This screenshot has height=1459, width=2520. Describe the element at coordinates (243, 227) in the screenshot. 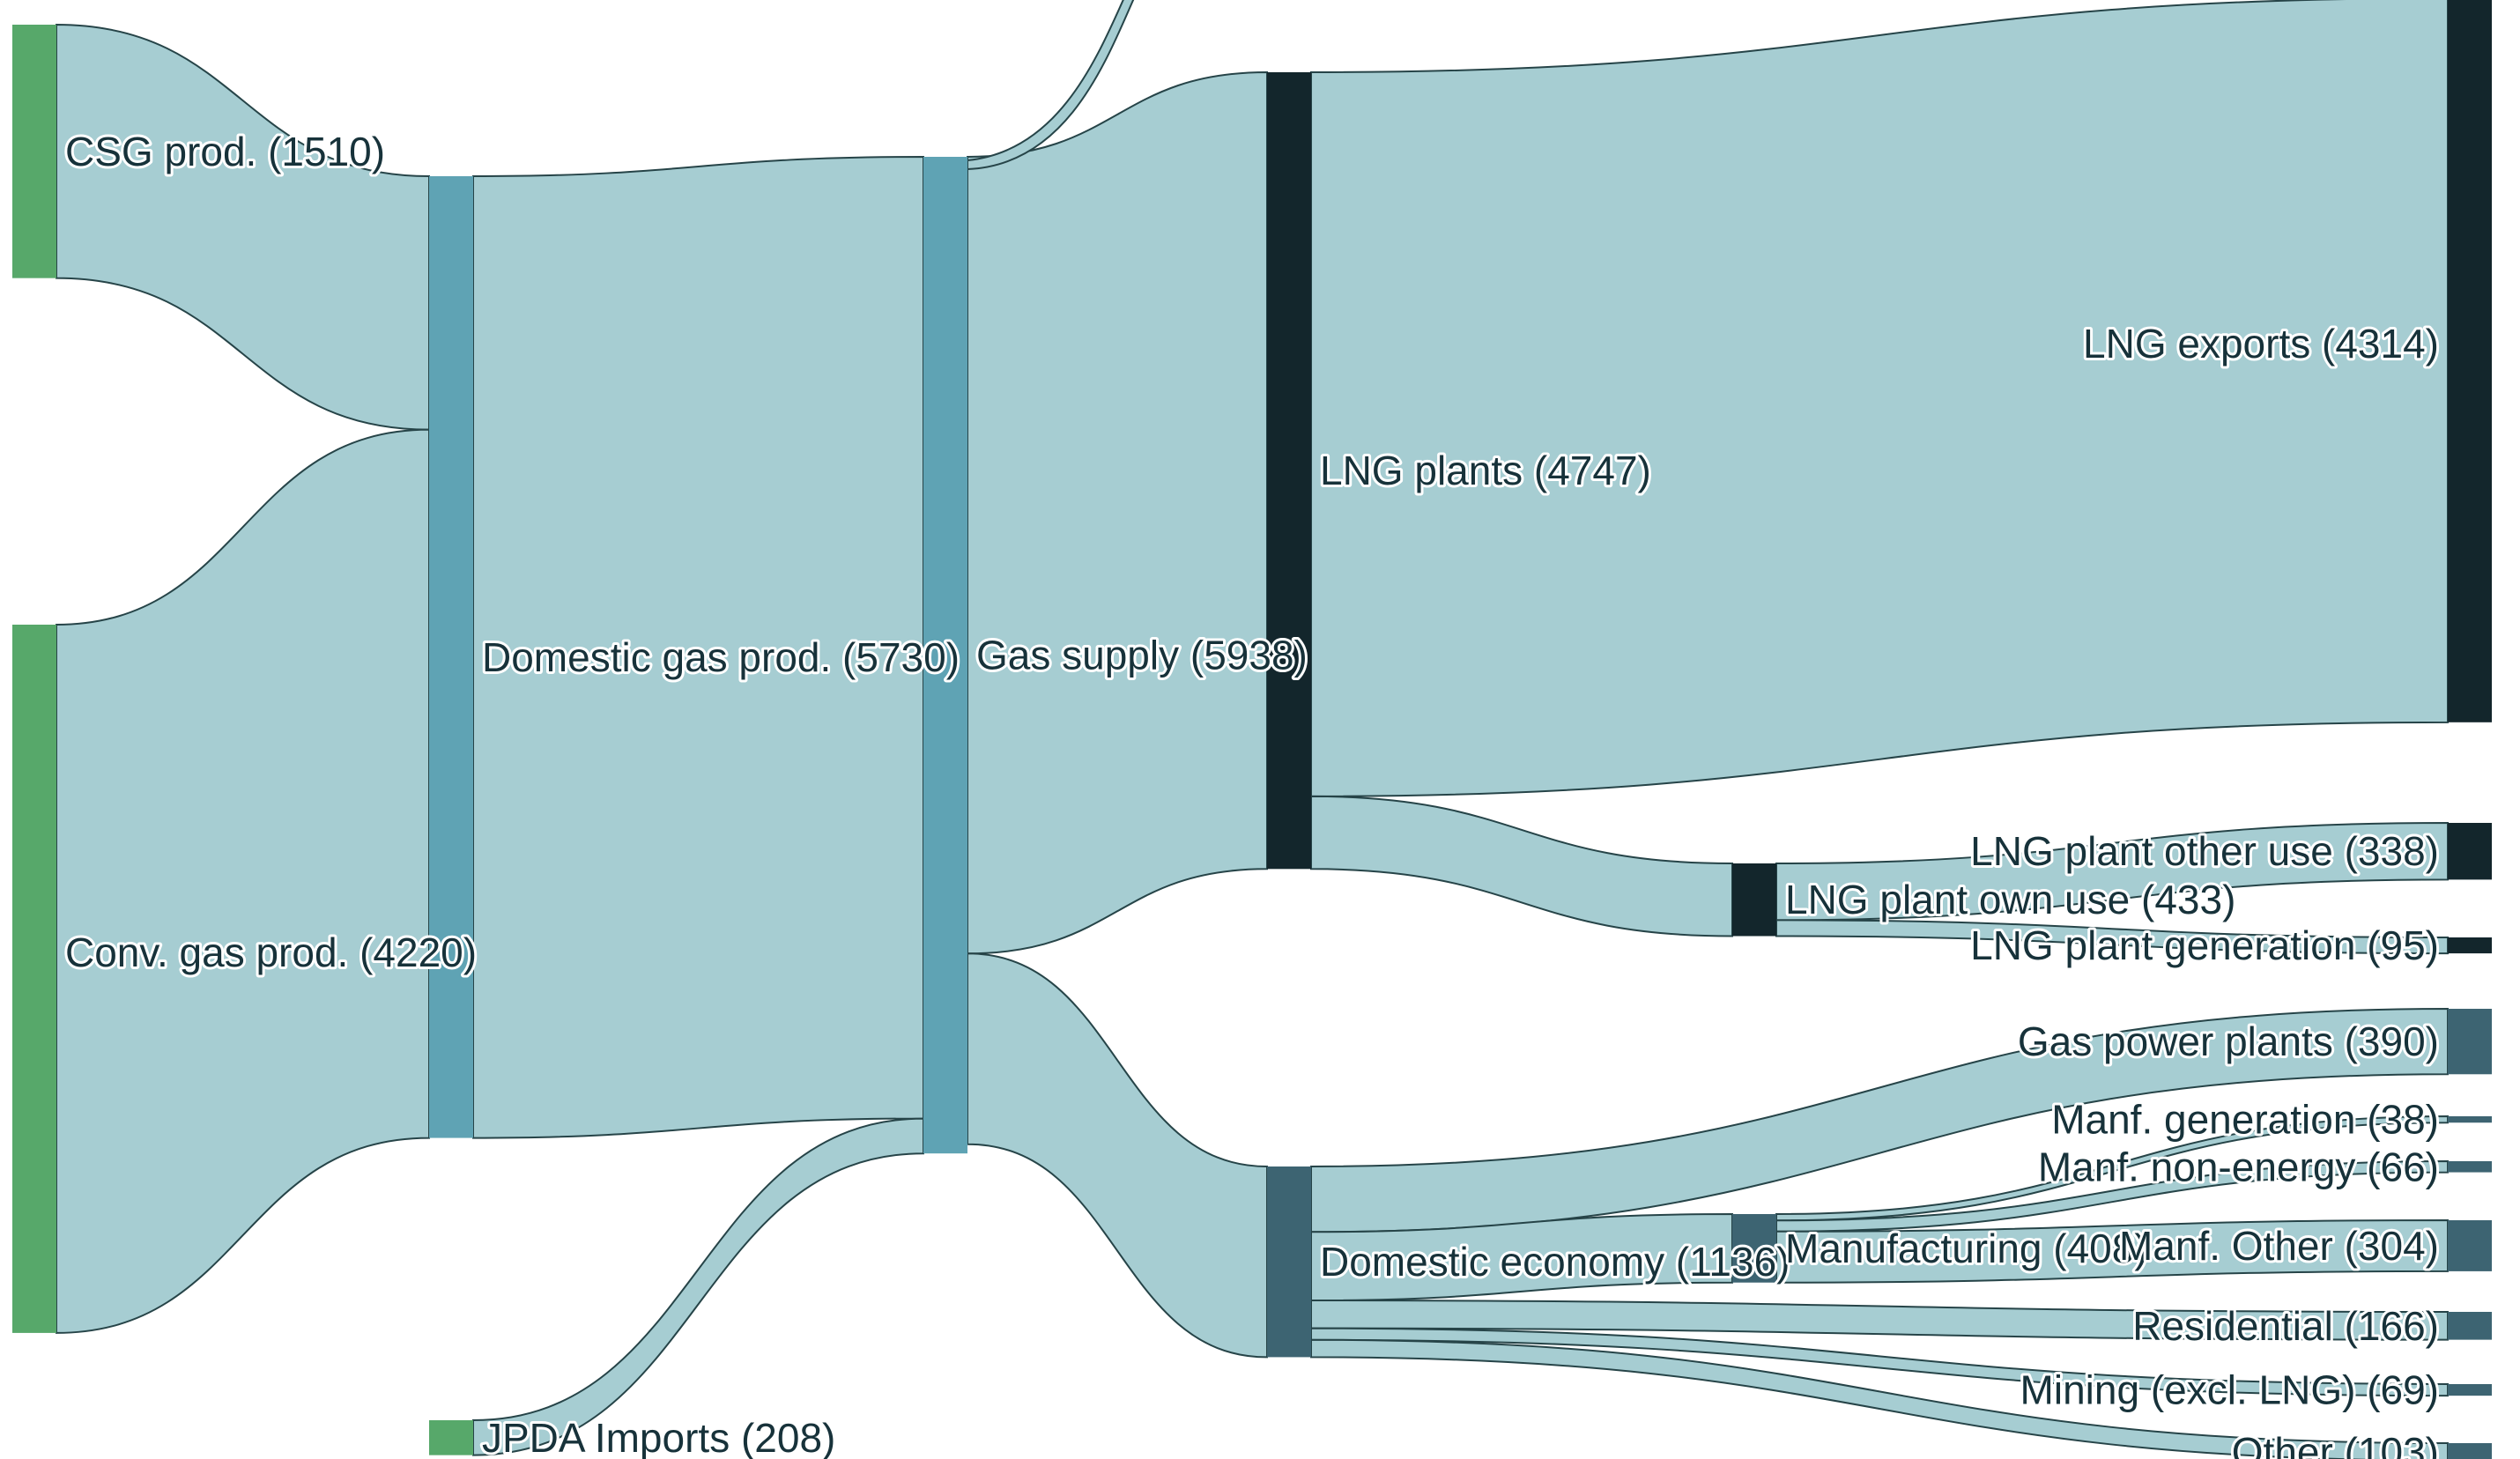

I see `link-csg-to-dom_prod` at that location.